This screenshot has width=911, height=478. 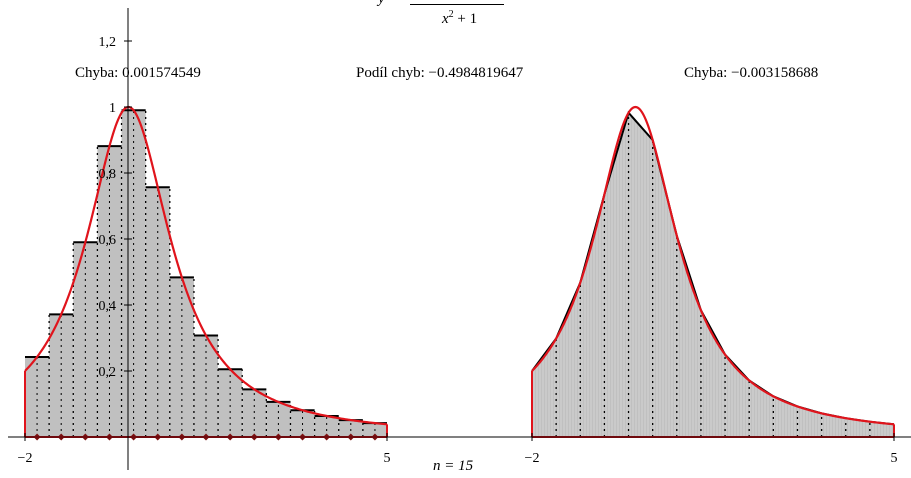 I want to click on function-equals: =, so click(x=395, y=4).